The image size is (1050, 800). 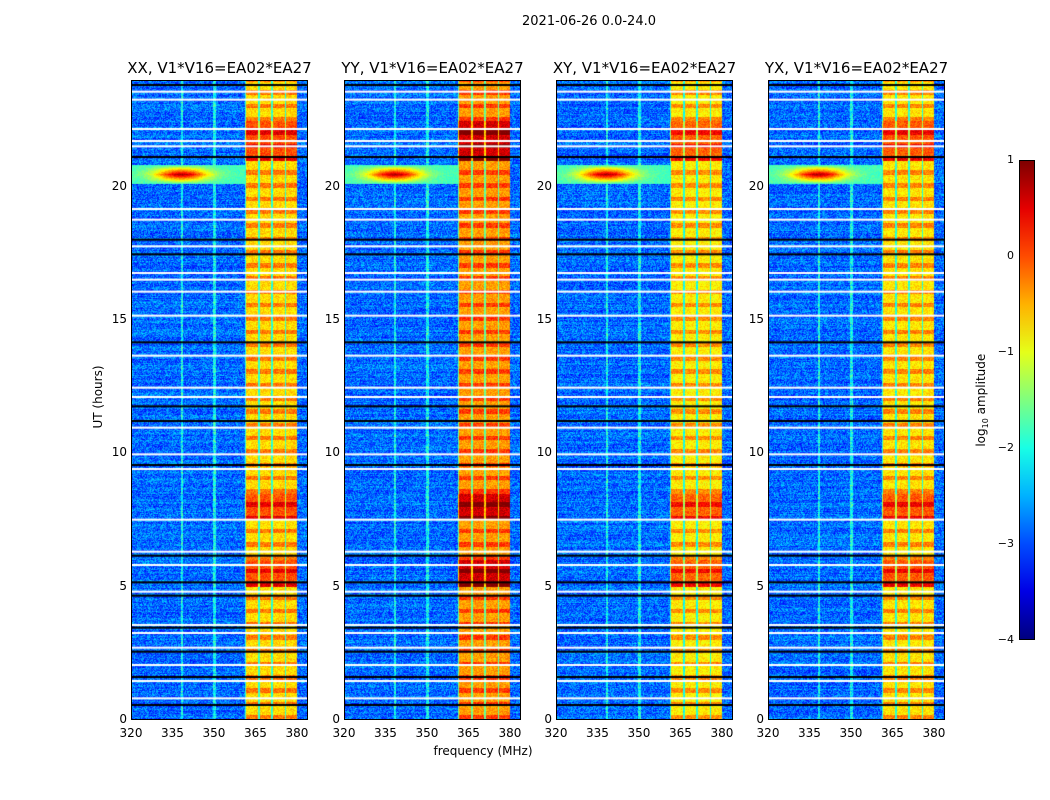 I want to click on colorbar-label: log10 amplitude, so click(x=982, y=400).